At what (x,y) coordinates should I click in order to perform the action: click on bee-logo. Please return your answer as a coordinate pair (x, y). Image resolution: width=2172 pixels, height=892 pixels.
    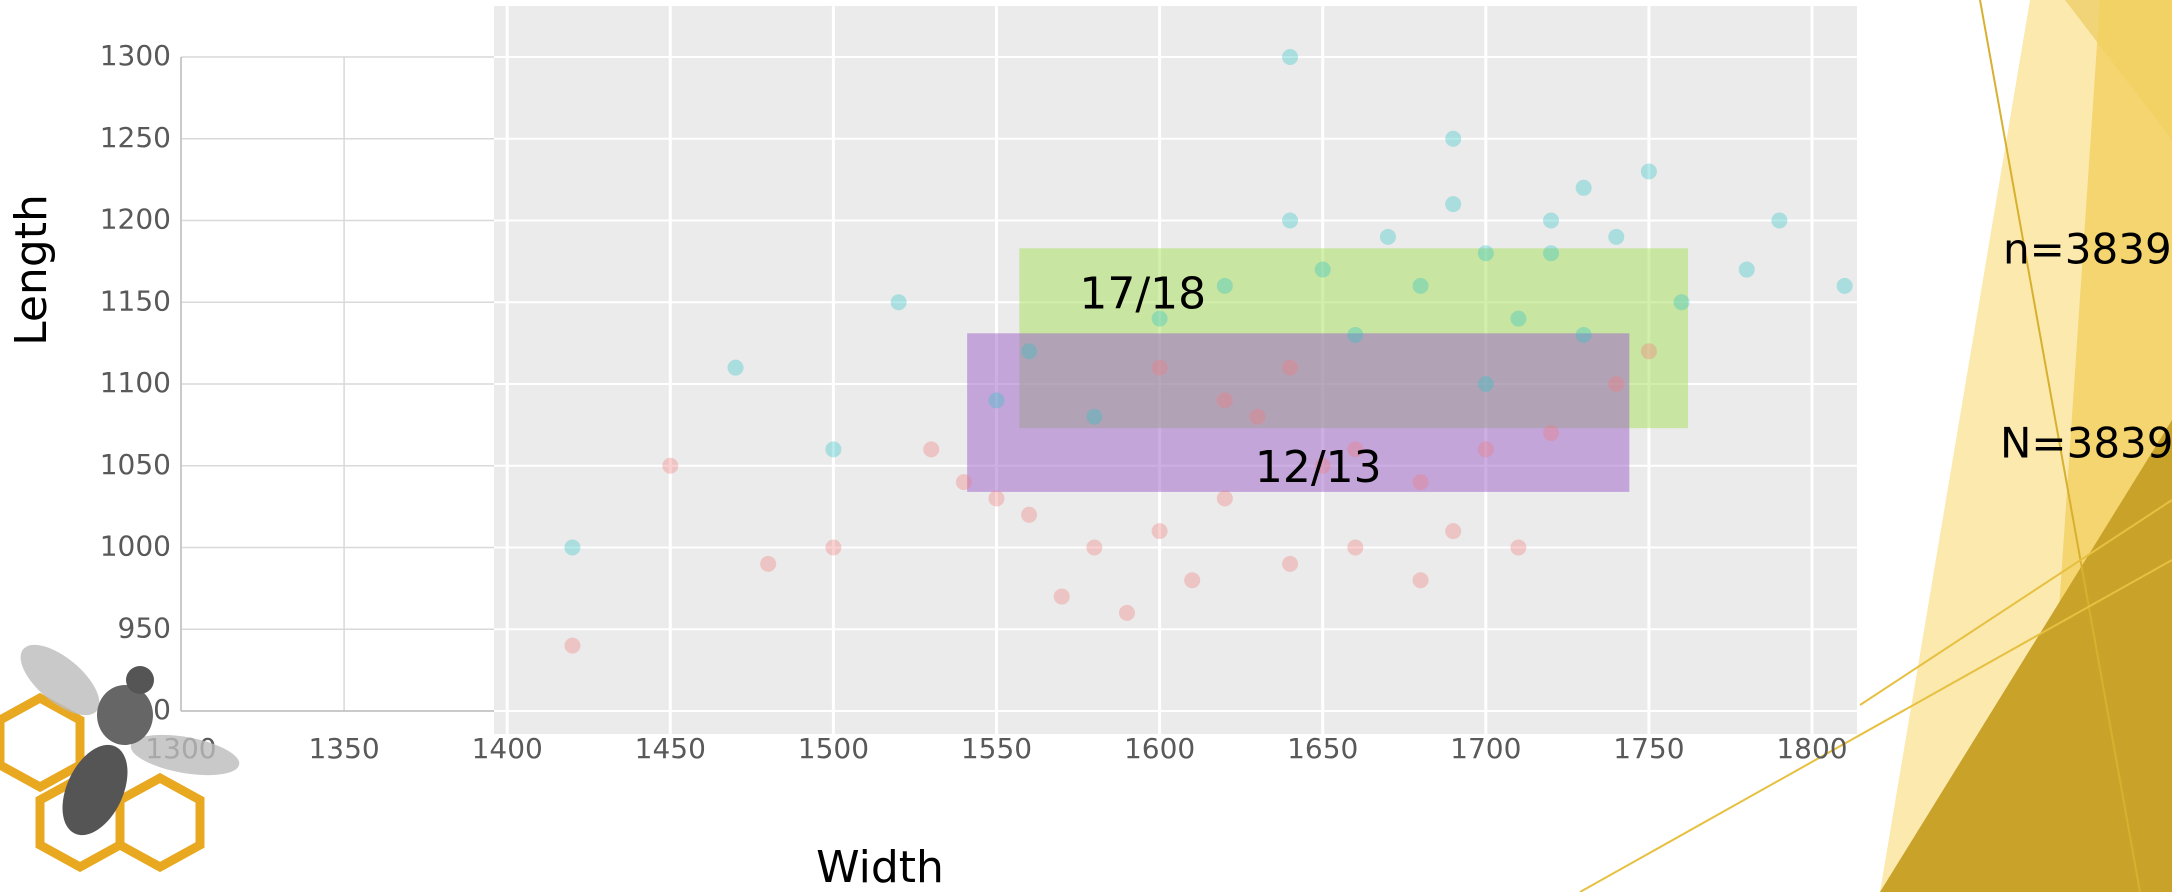
    Looking at the image, I should click on (120, 758).